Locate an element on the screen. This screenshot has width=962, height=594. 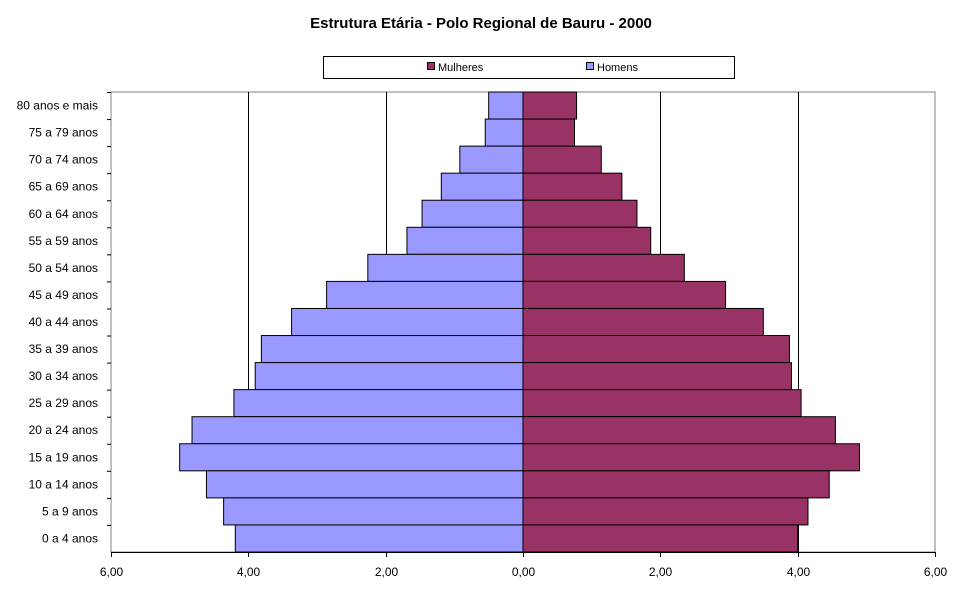
category-label: 15 a 19 anos is located at coordinates (63, 457).